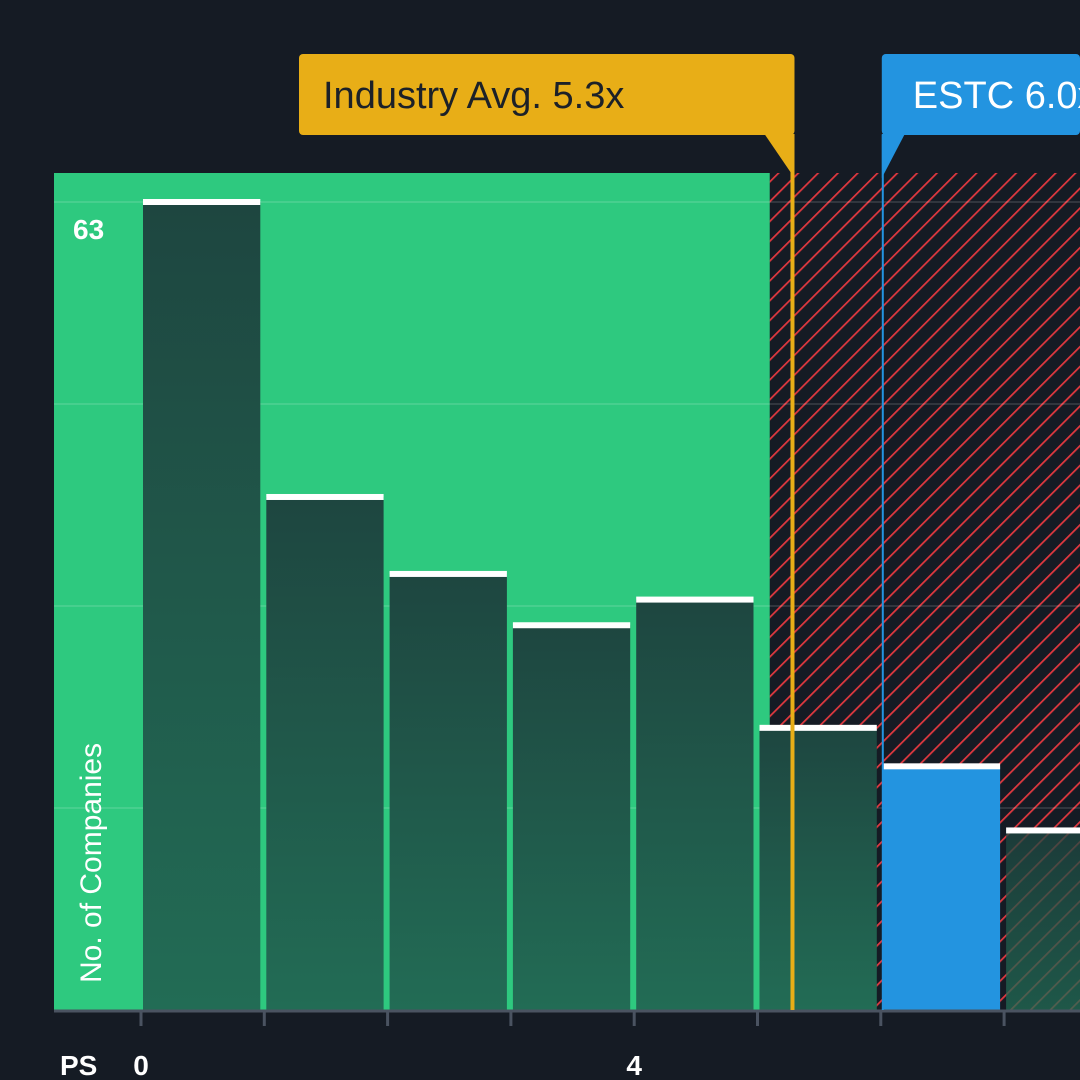 The image size is (1080, 1080). Describe the element at coordinates (91, 863) in the screenshot. I see `y-axis-title: No. of Companies` at that location.